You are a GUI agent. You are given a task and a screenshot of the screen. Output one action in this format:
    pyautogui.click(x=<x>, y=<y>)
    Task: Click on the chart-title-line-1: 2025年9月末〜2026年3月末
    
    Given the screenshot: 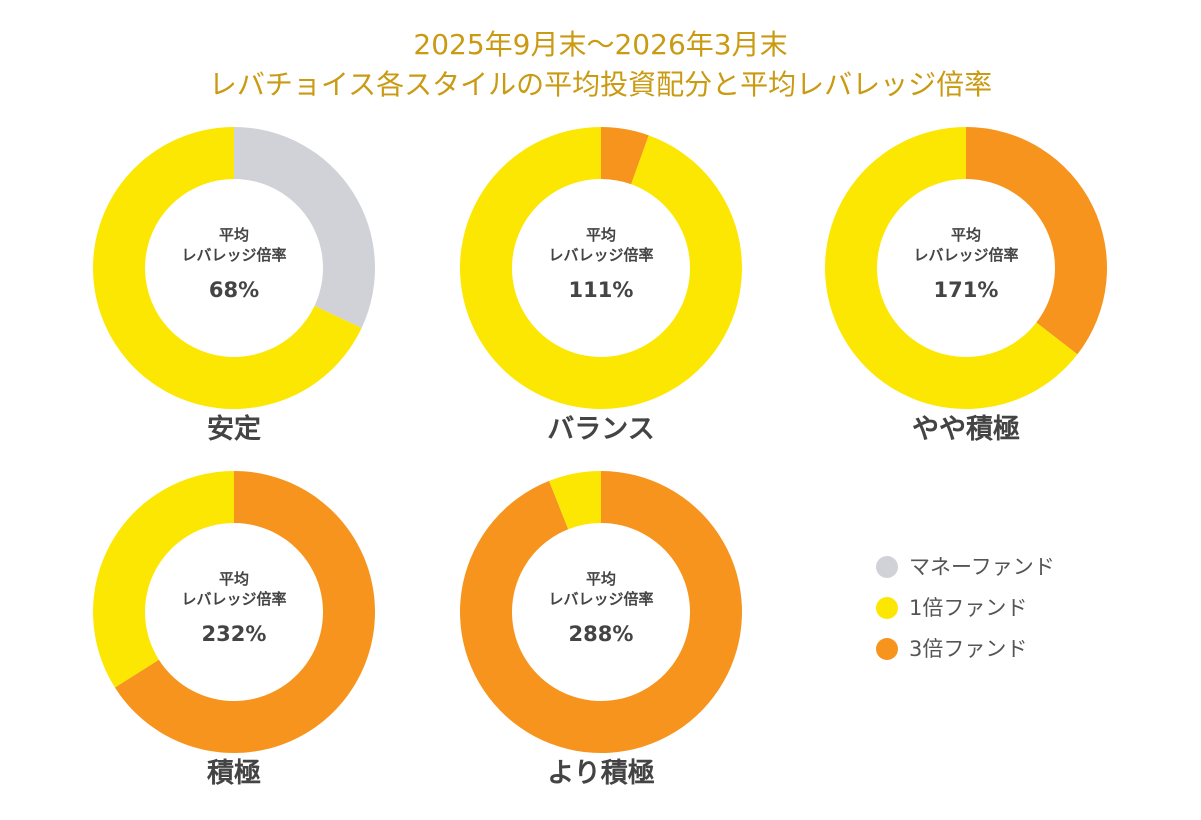 What is the action you would take?
    pyautogui.click(x=600, y=44)
    